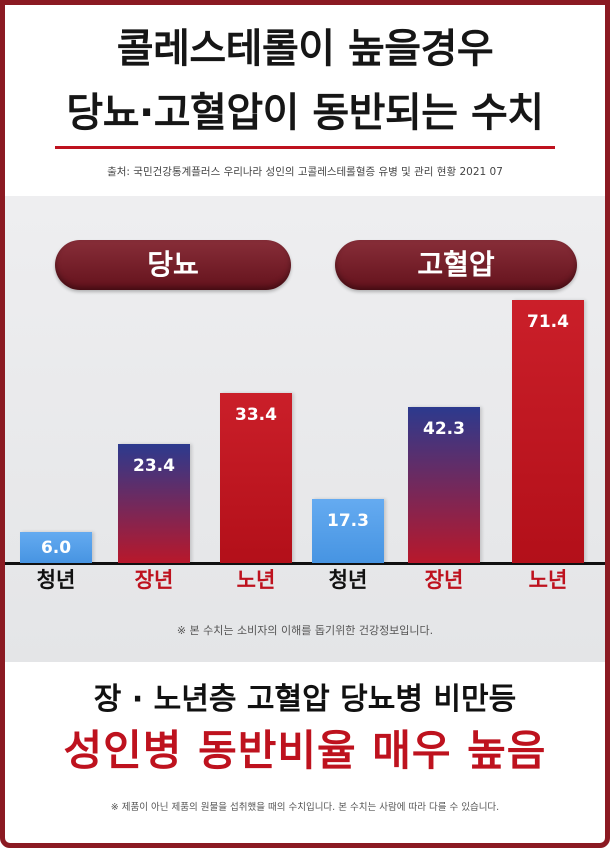  I want to click on title-underline, so click(305, 147).